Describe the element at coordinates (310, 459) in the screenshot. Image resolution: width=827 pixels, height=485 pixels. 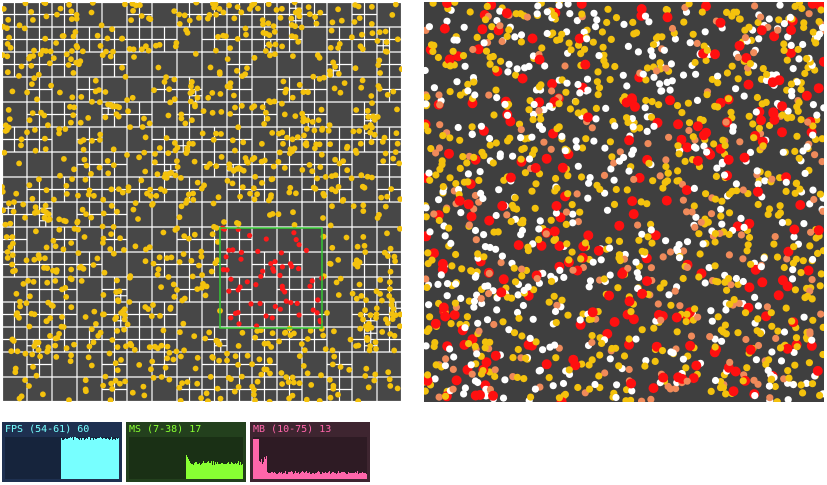
I see `stat-graph-bars` at that location.